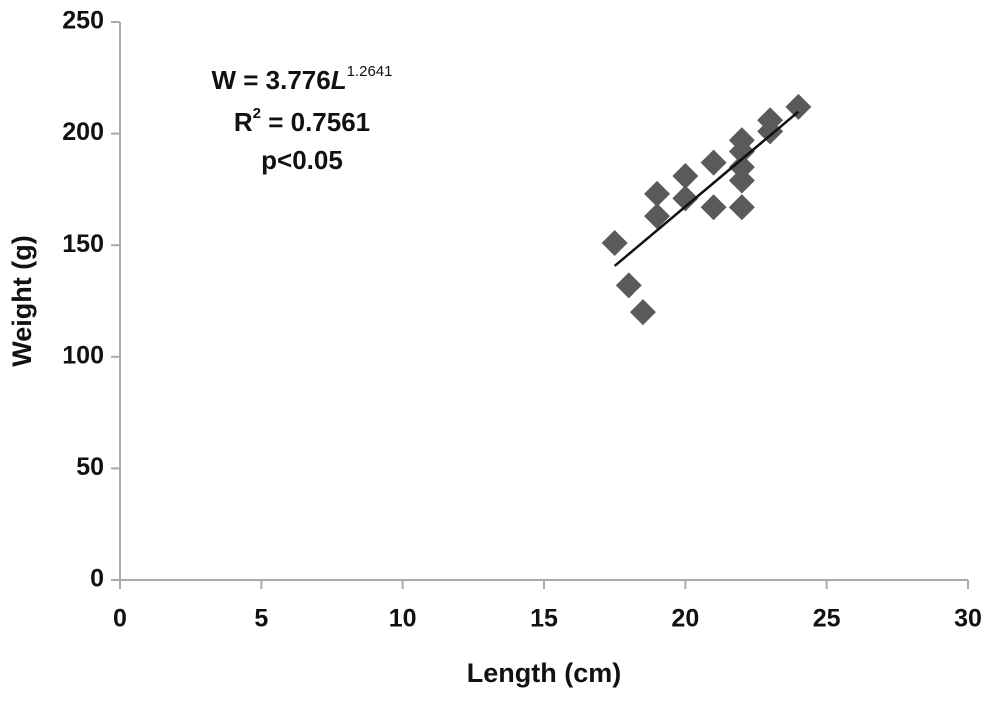  I want to click on y-axis-title: Weight (g), so click(22, 300).